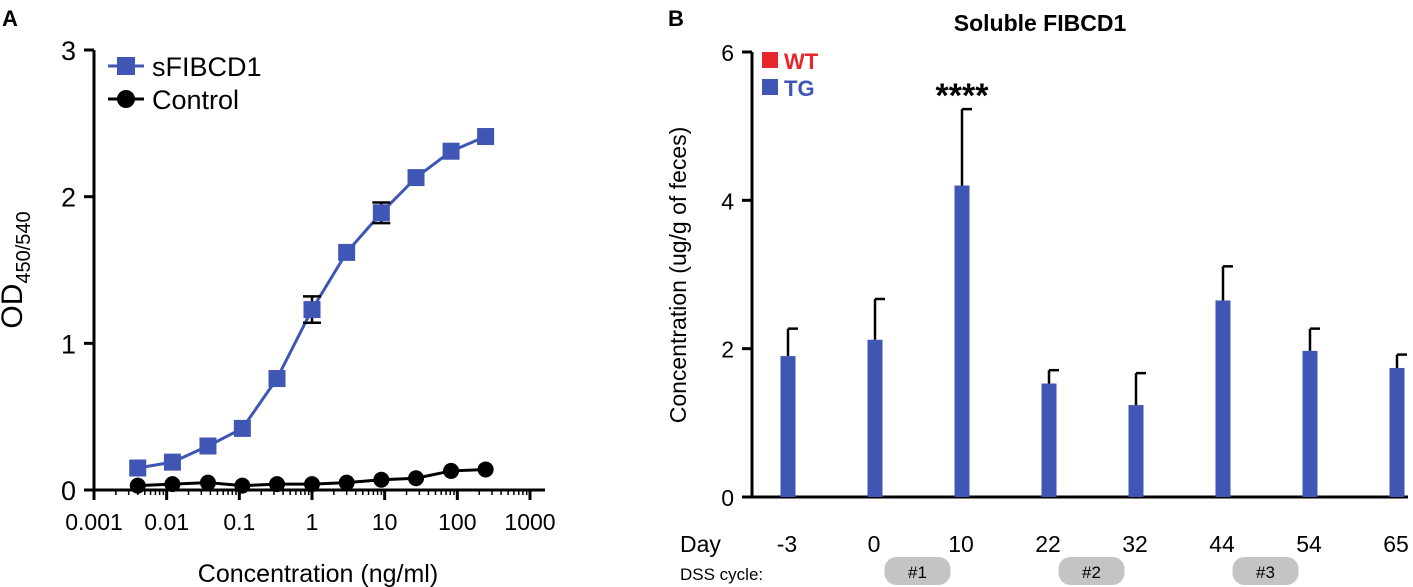 Image resolution: width=1413 pixels, height=587 pixels. What do you see at coordinates (874, 544) in the screenshot?
I see `x-tick-label: 0` at bounding box center [874, 544].